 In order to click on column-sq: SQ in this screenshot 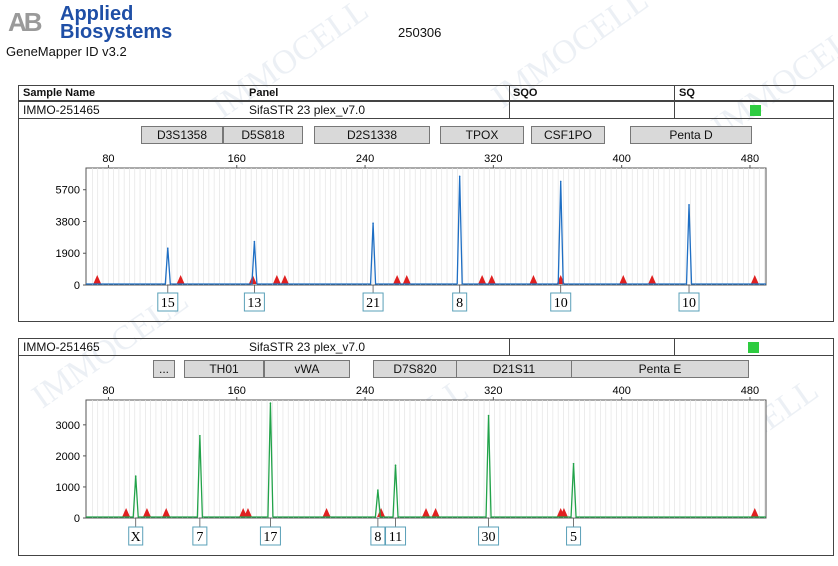, I will do `click(687, 93)`.